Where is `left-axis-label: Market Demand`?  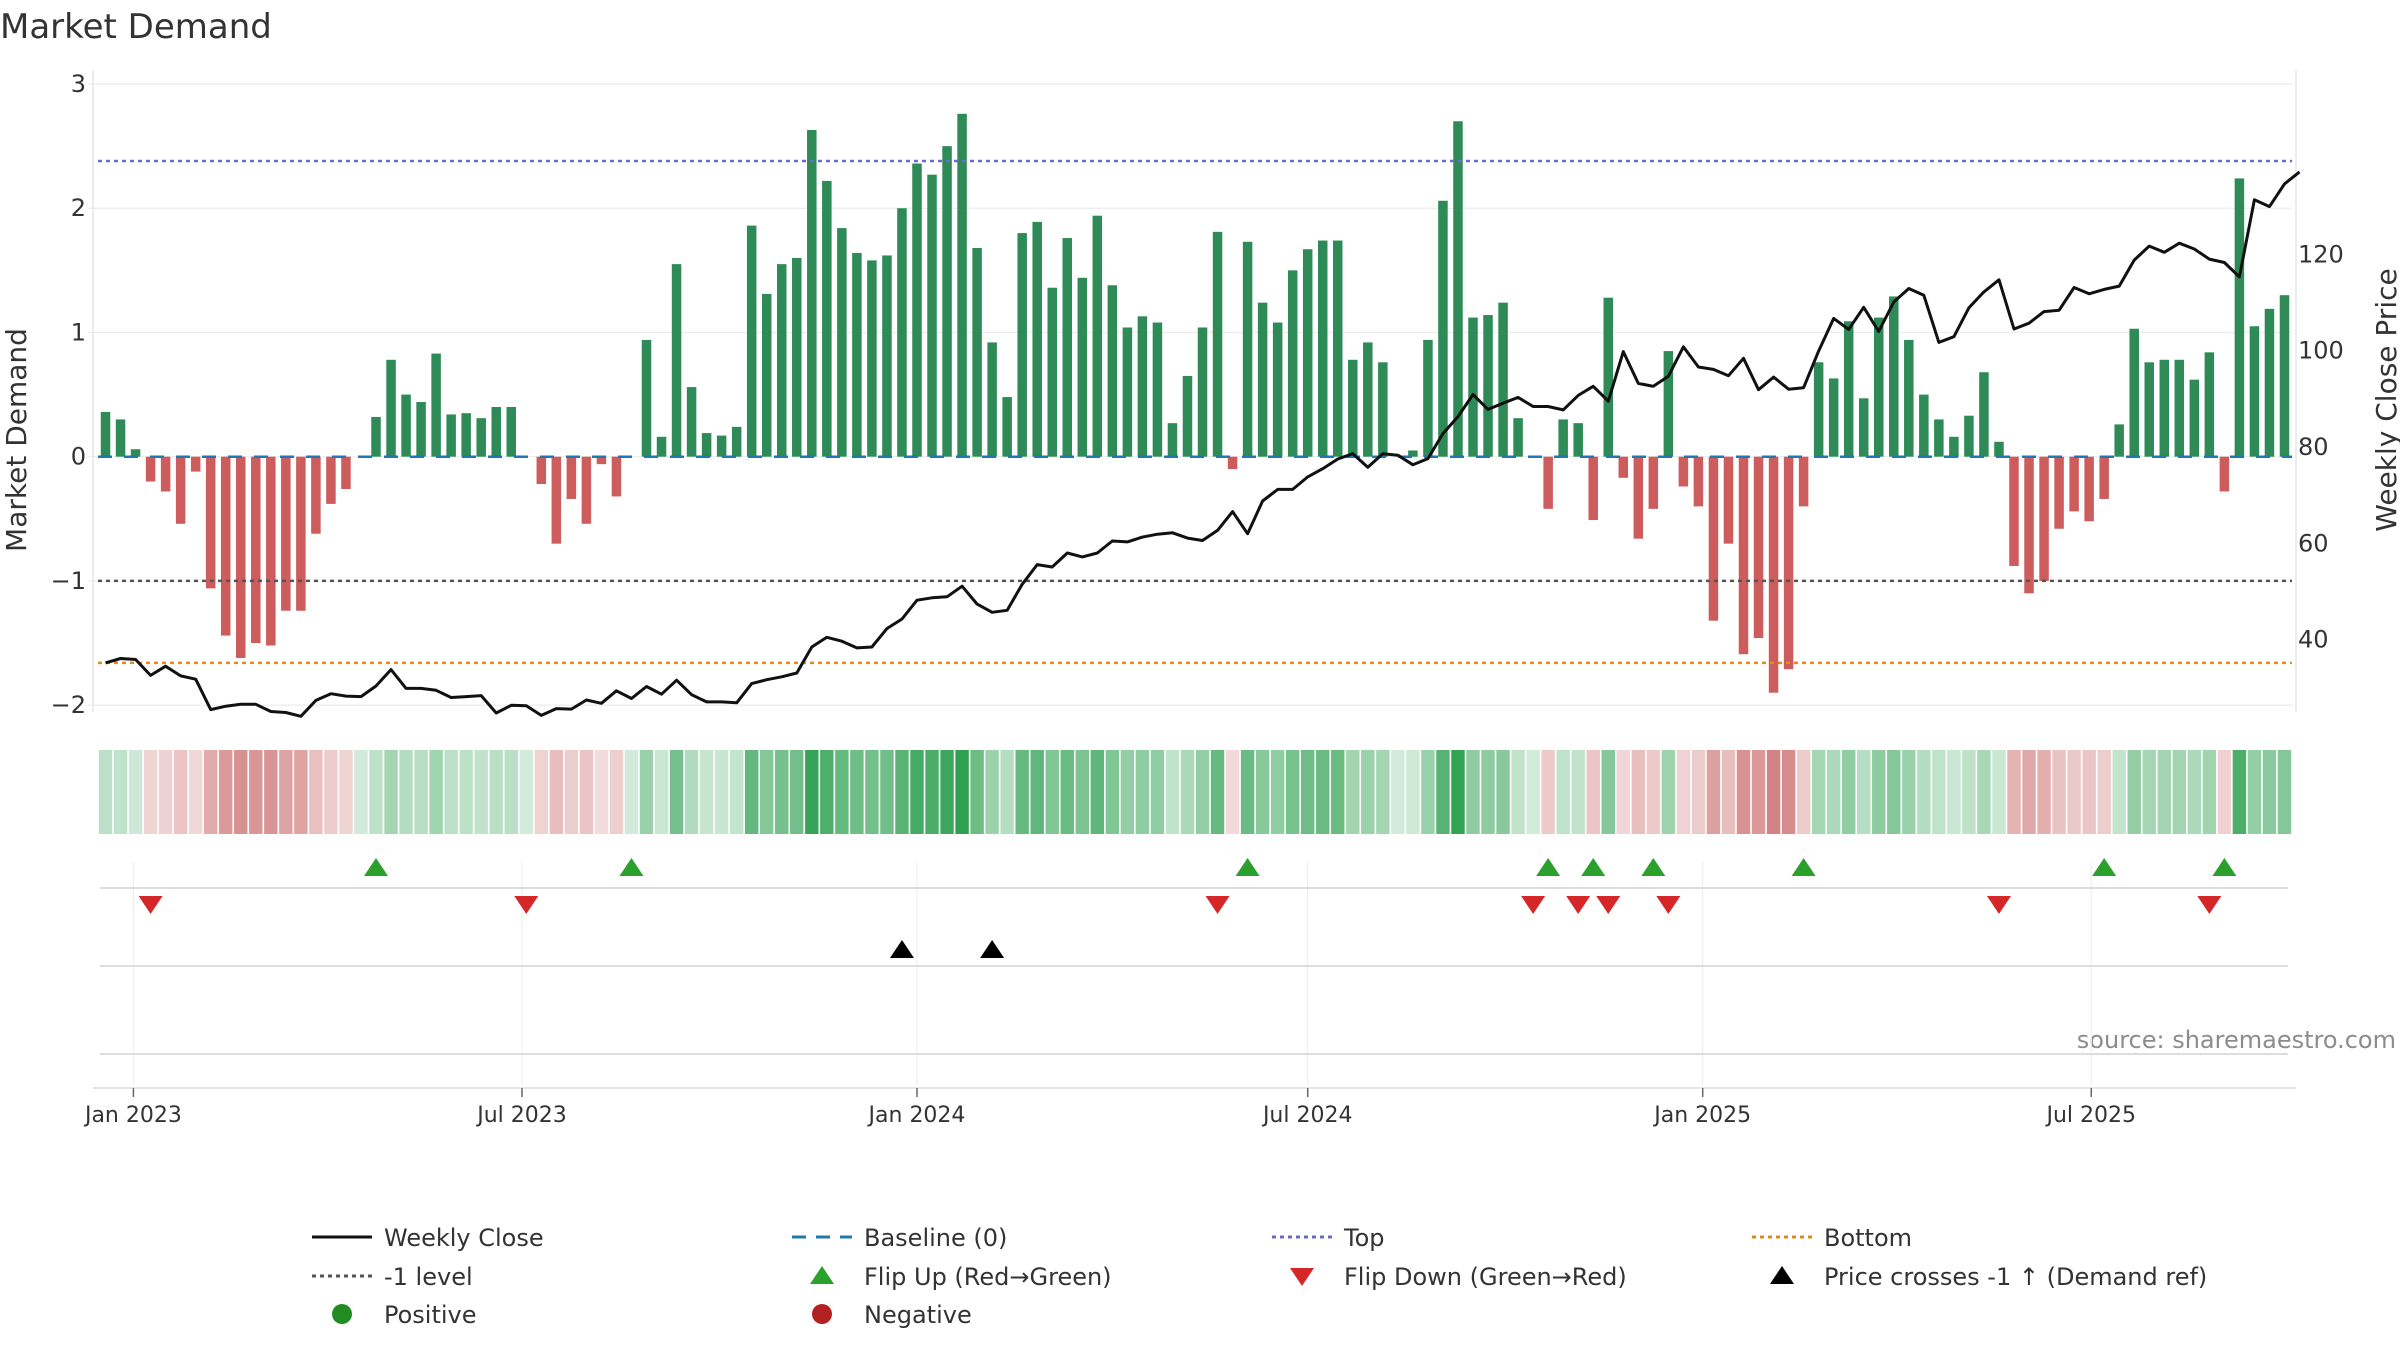 left-axis-label: Market Demand is located at coordinates (16, 440).